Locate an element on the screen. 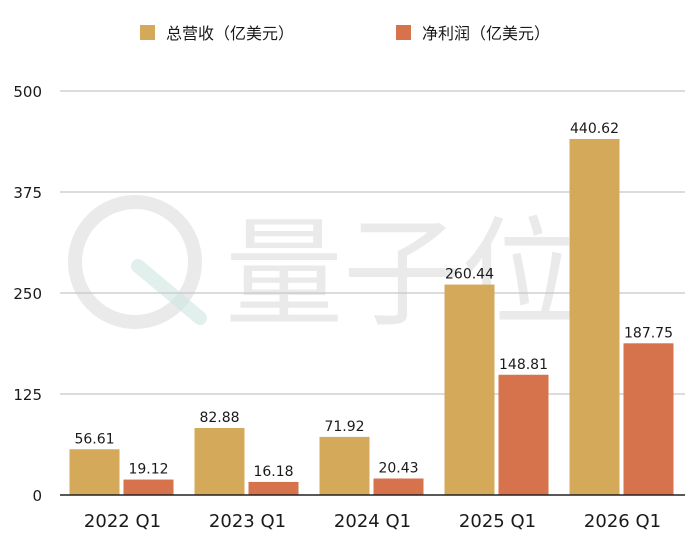 Image resolution: width=700 pixels, height=552 pixels. data-label: 148.81 is located at coordinates (523, 365).